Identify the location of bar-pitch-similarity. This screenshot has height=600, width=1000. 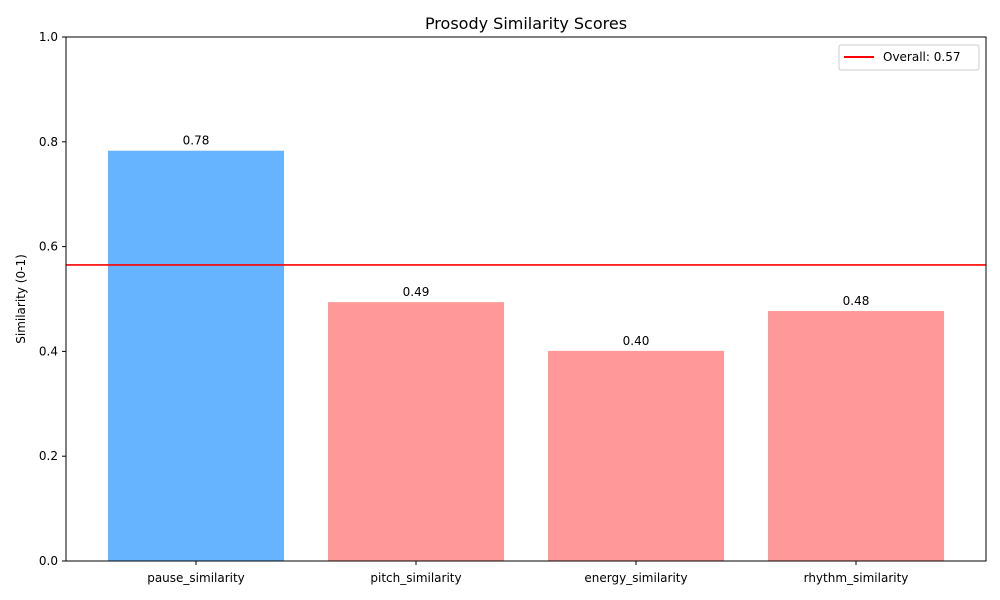
(416, 431).